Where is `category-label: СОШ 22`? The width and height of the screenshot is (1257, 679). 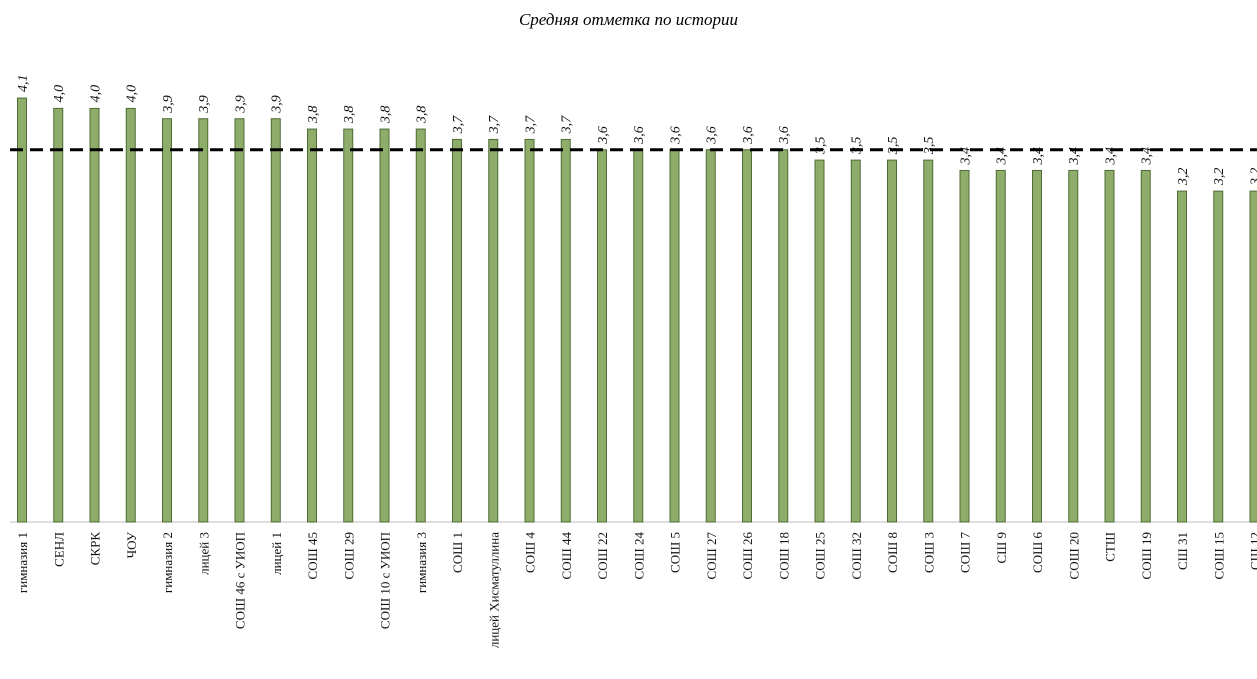
category-label: СОШ 22 is located at coordinates (602, 555).